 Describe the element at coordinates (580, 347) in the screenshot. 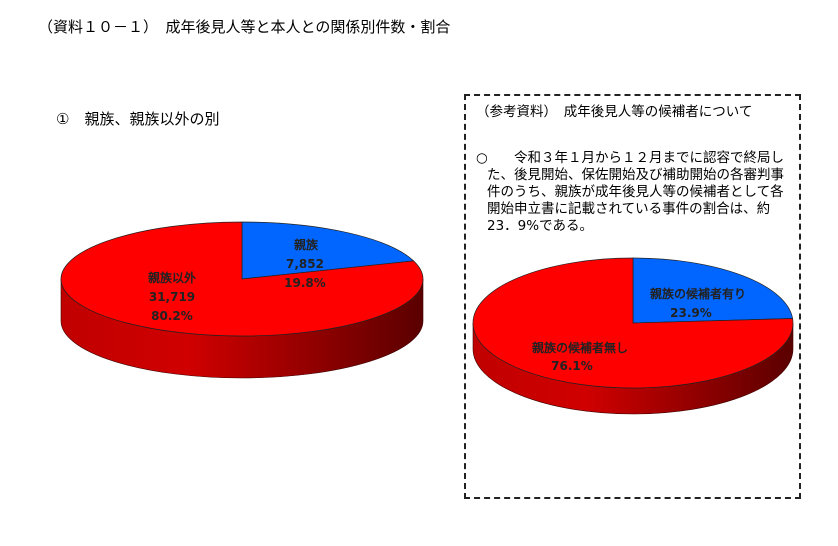

I see `label-candidate-no: 親族の候補者無し` at that location.